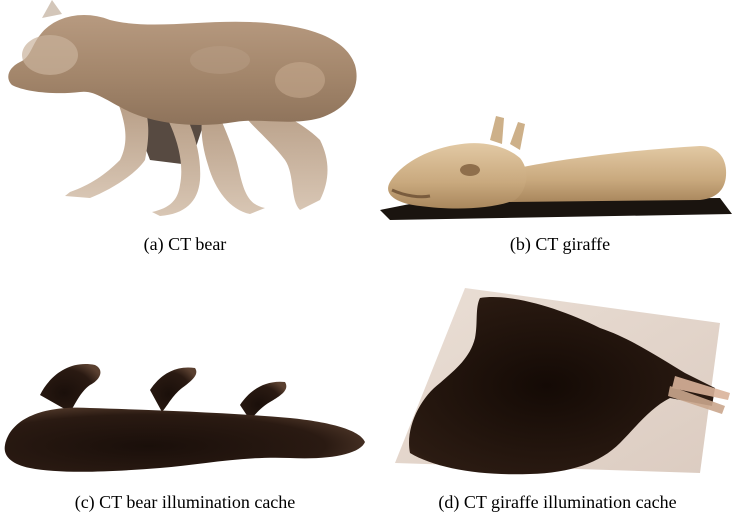  Describe the element at coordinates (557, 502) in the screenshot. I see `caption-d: (d) CT giraffe illumination cache` at that location.